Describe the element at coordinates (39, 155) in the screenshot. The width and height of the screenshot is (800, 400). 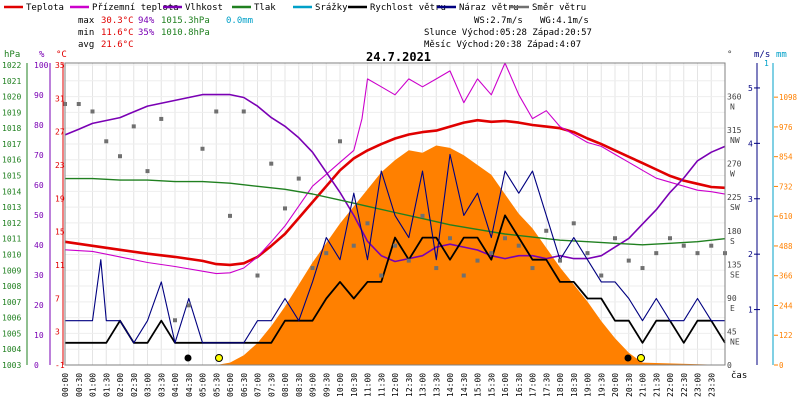
I see `y-tick-pct: 70` at that location.